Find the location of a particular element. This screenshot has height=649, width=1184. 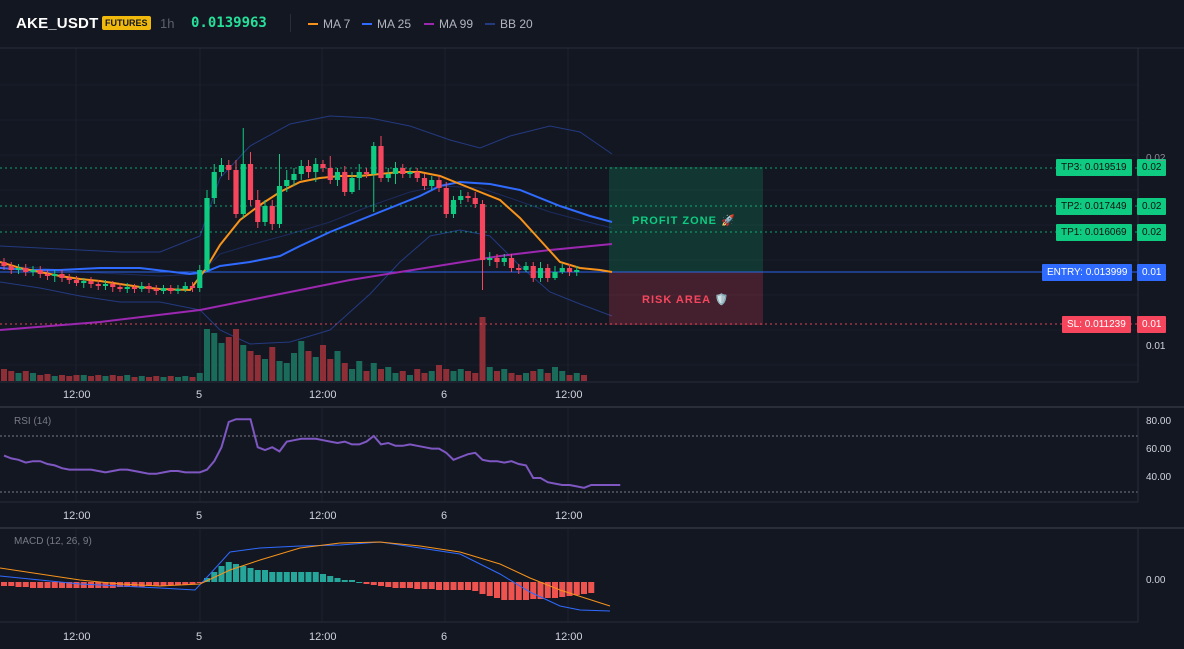

entry-axis-tag: 0.01 is located at coordinates (1152, 272).